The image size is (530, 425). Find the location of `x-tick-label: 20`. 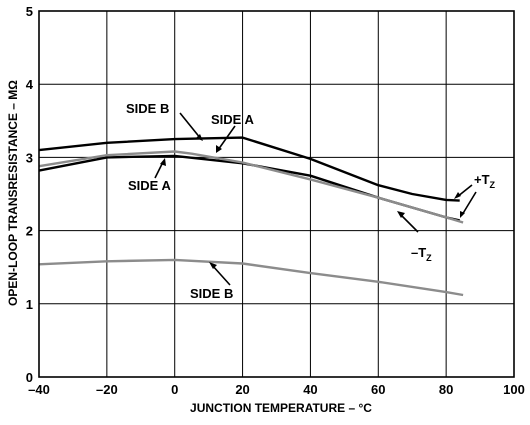

x-tick-label: 20 is located at coordinates (242, 389).